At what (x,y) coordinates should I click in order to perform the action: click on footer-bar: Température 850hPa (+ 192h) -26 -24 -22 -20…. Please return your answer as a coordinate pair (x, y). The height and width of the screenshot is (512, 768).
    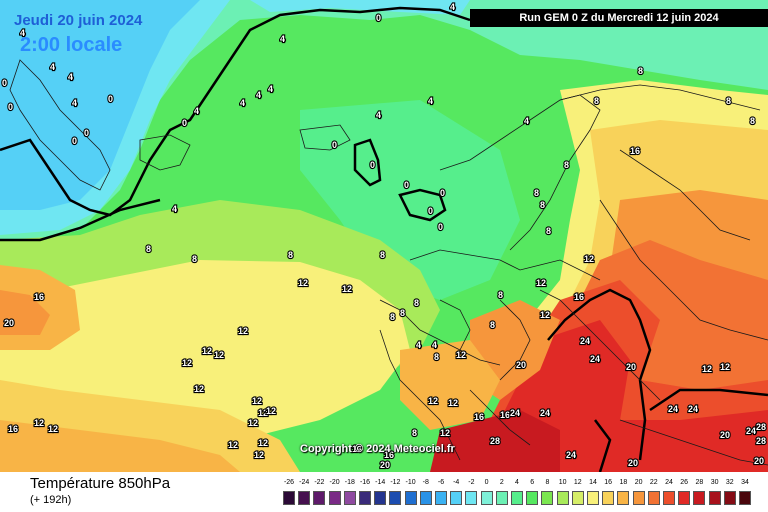
    Looking at the image, I should click on (384, 492).